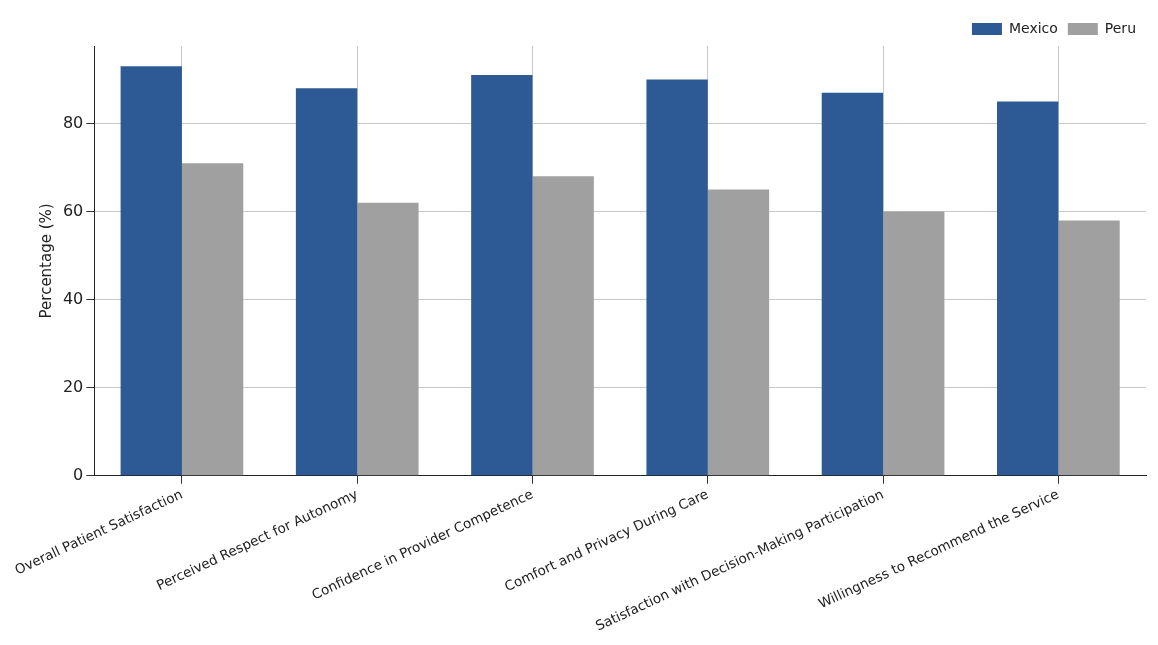  I want to click on y-tick-label: 80, so click(73, 122).